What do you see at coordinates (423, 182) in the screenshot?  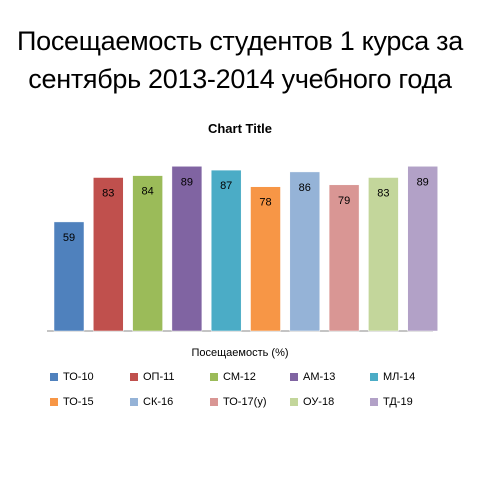 I see `bar-value-label-10: 89` at bounding box center [423, 182].